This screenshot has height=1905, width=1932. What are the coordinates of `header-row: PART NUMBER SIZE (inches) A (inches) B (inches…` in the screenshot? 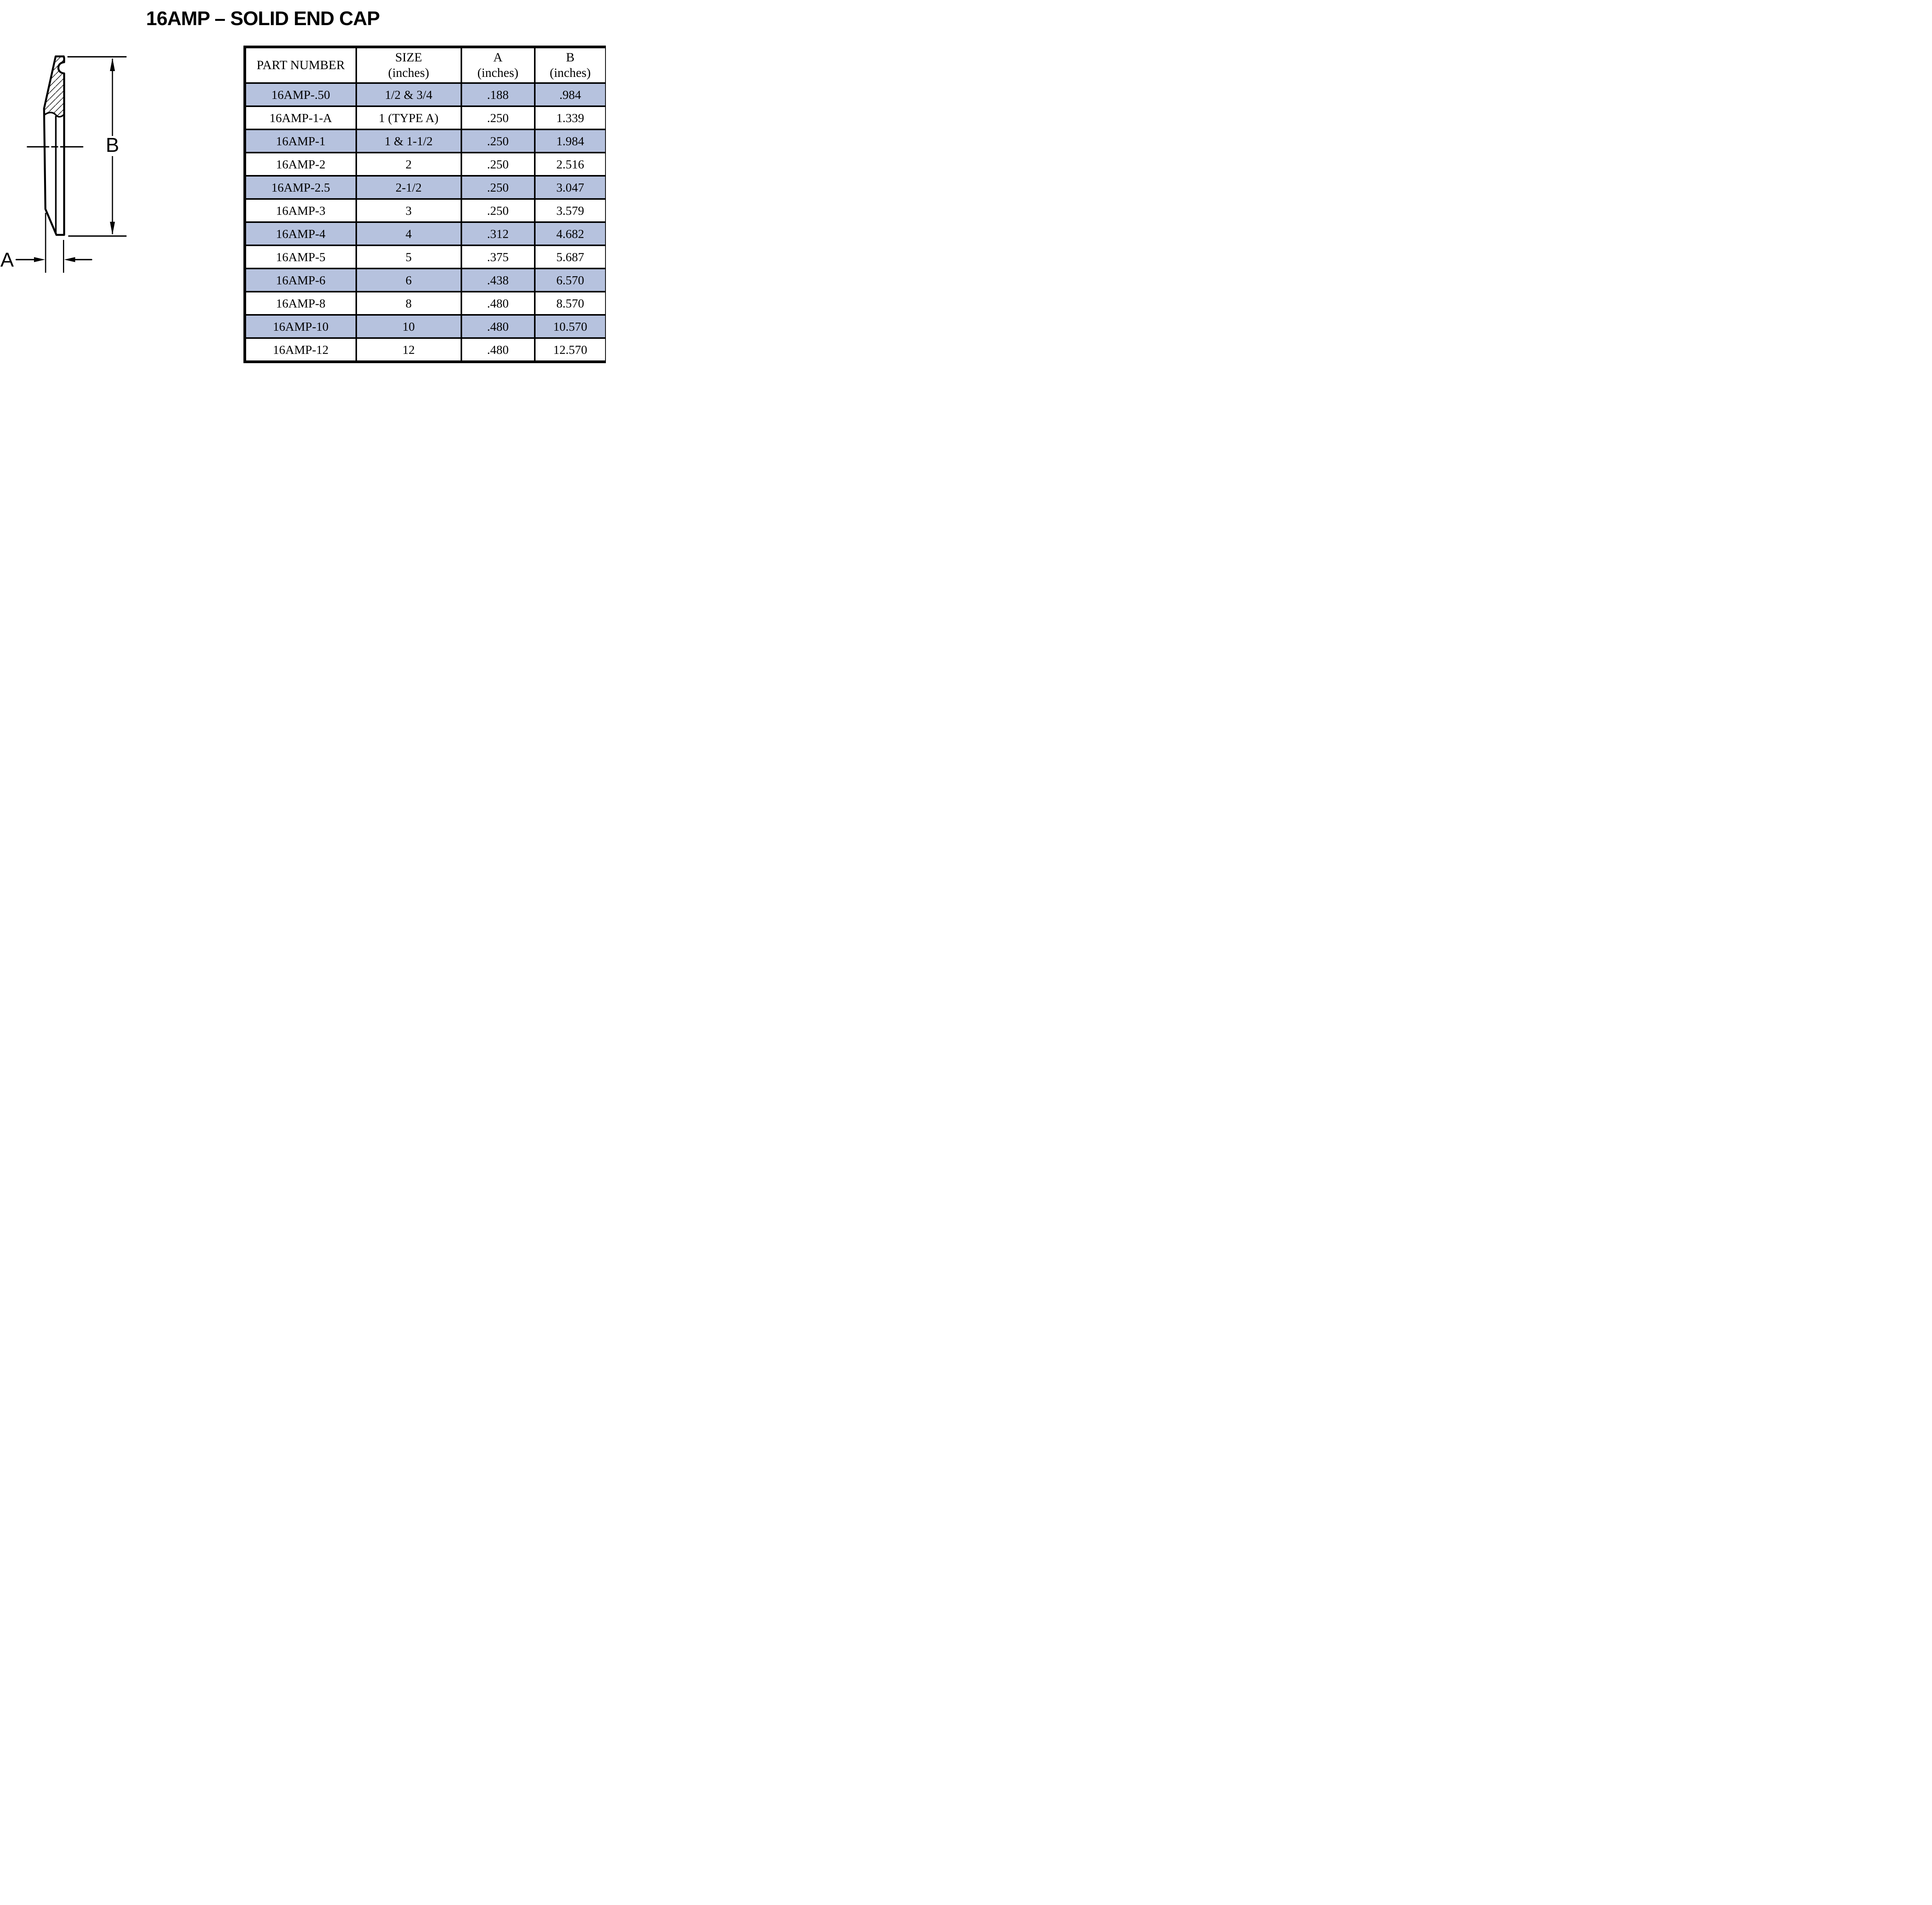 It's located at (425, 65).